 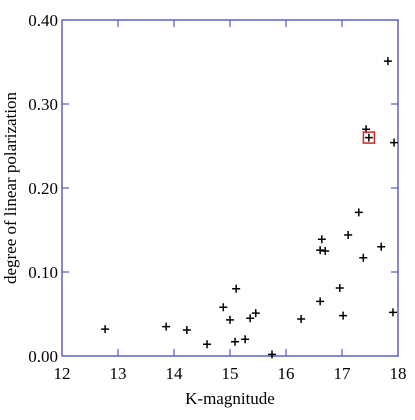 I want to click on x-tick-label: 17, so click(x=343, y=373).